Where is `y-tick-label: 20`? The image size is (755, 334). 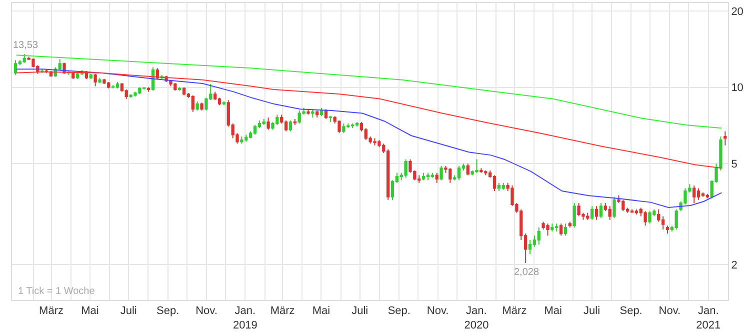 y-tick-label: 20 is located at coordinates (737, 12).